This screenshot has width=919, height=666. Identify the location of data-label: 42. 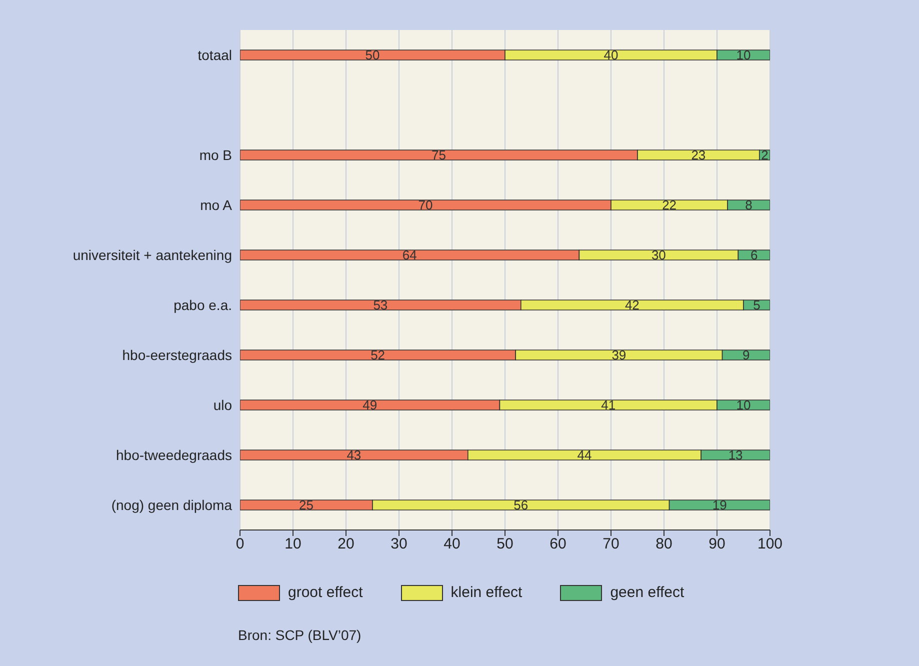
(632, 305).